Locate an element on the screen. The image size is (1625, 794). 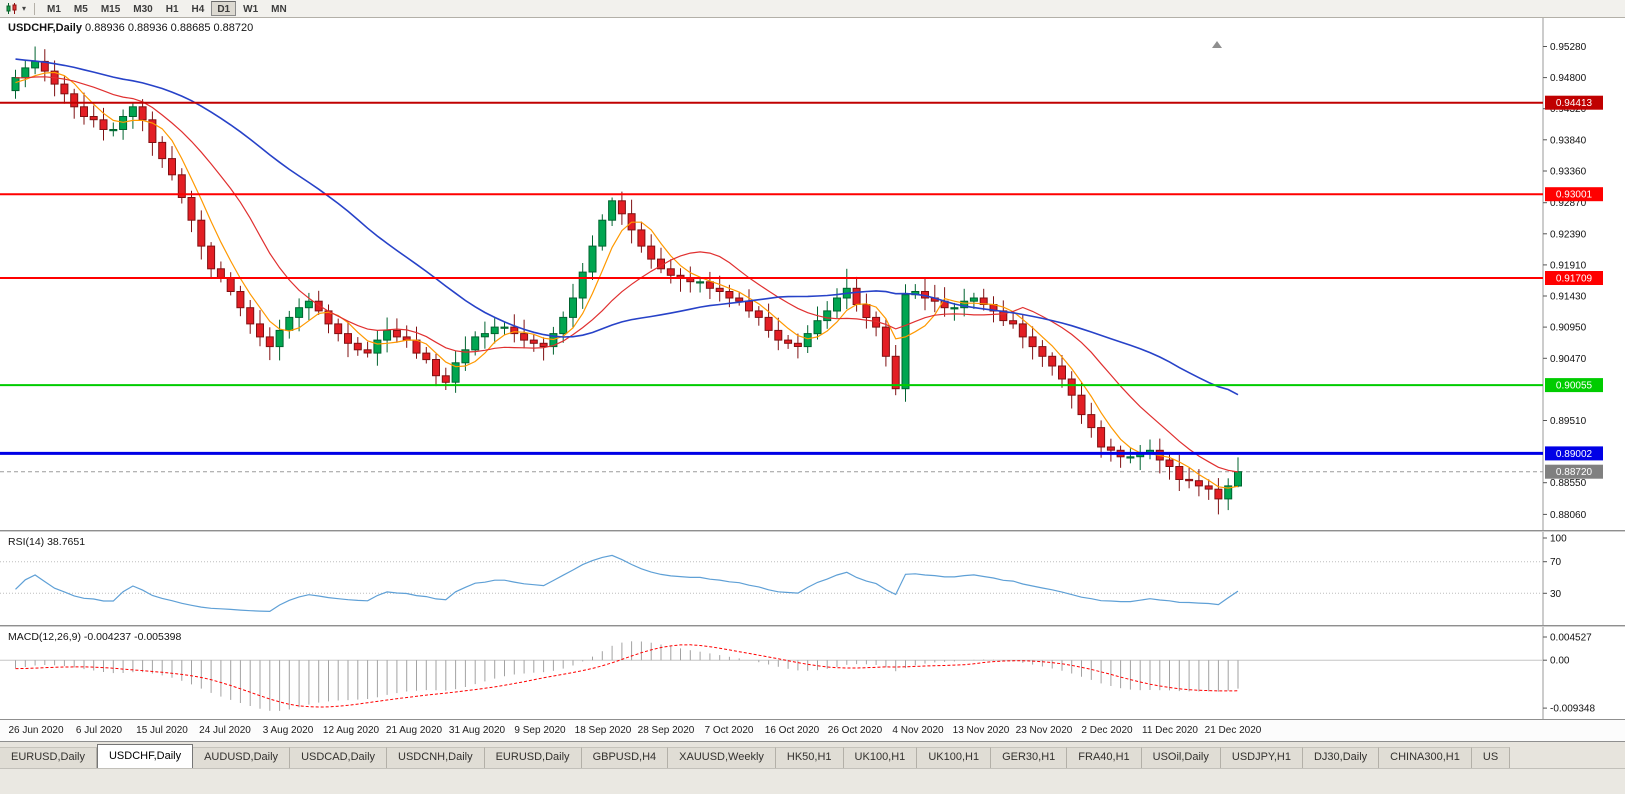
time-label: 26 Oct 2020 is located at coordinates (855, 730).